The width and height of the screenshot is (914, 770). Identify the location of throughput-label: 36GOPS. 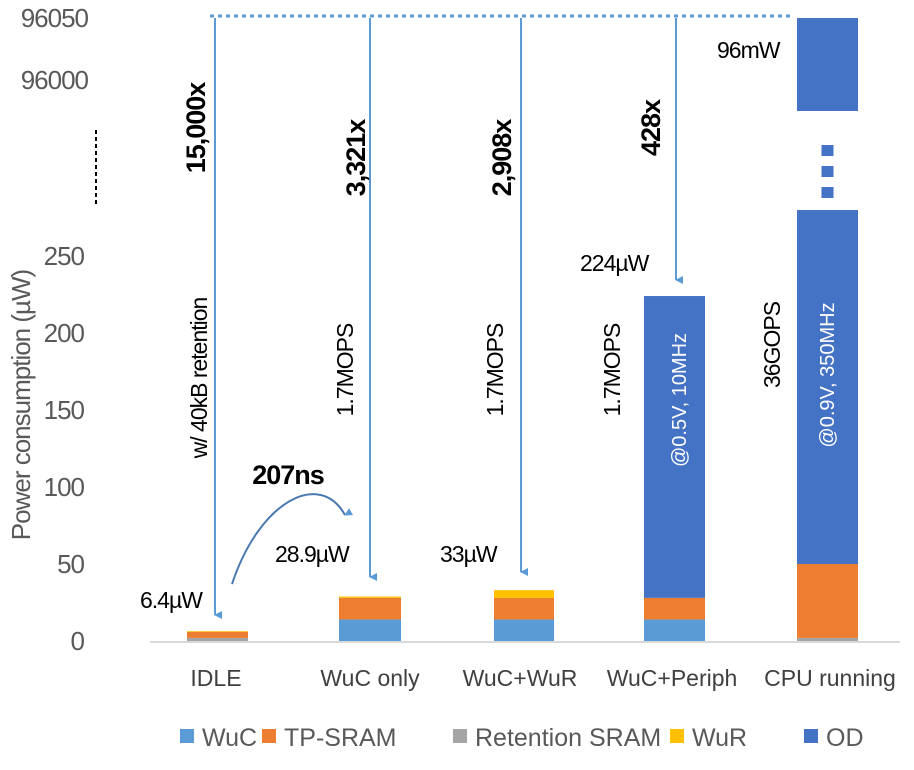
(772, 344).